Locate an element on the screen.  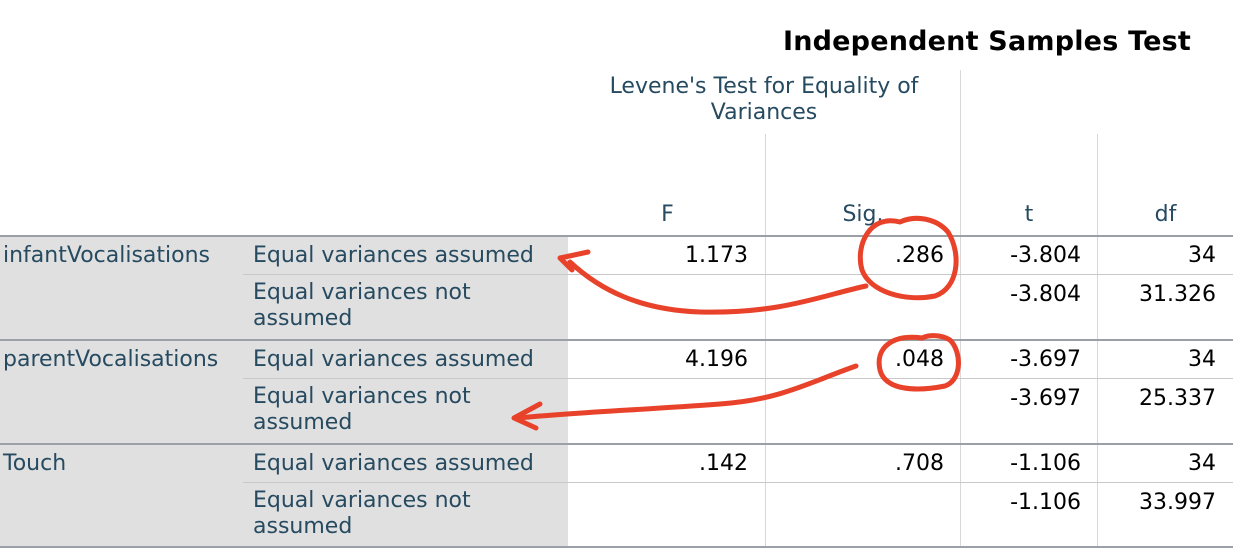
cell-sig: .286 is located at coordinates (919, 255).